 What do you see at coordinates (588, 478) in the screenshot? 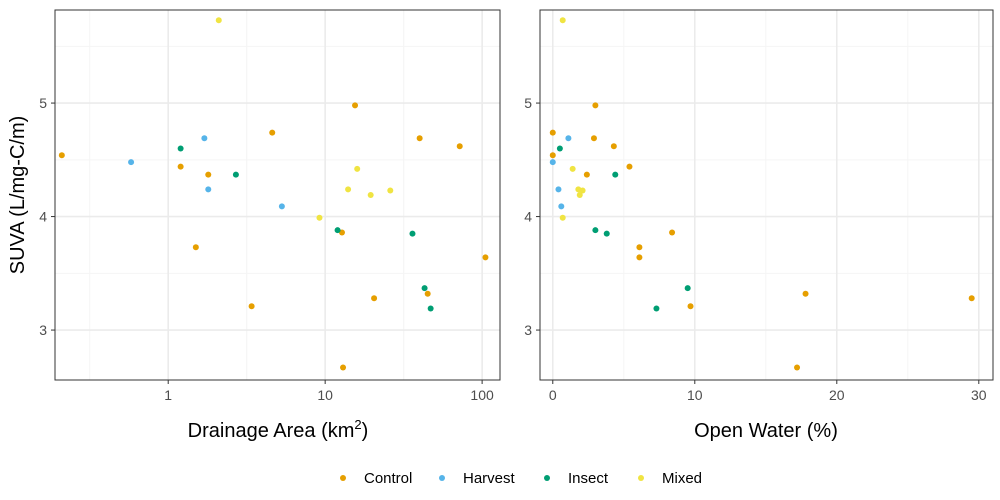
I see `legend-label-insect: Insect` at bounding box center [588, 478].